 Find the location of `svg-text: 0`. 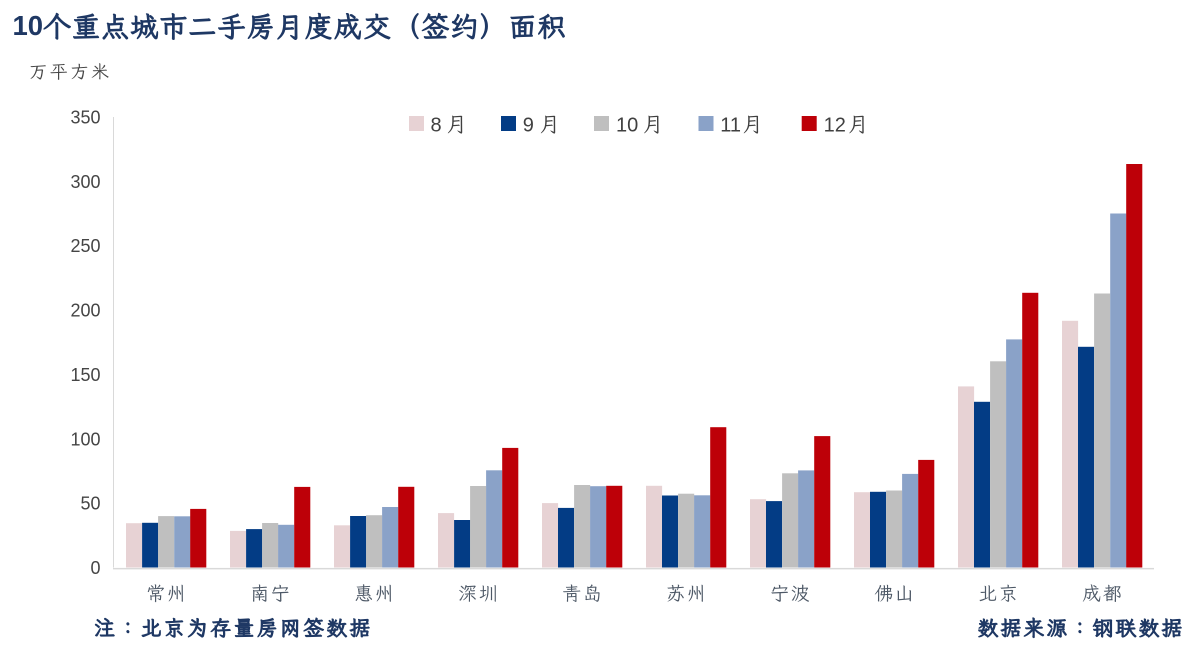

svg-text: 0 is located at coordinates (95, 568).